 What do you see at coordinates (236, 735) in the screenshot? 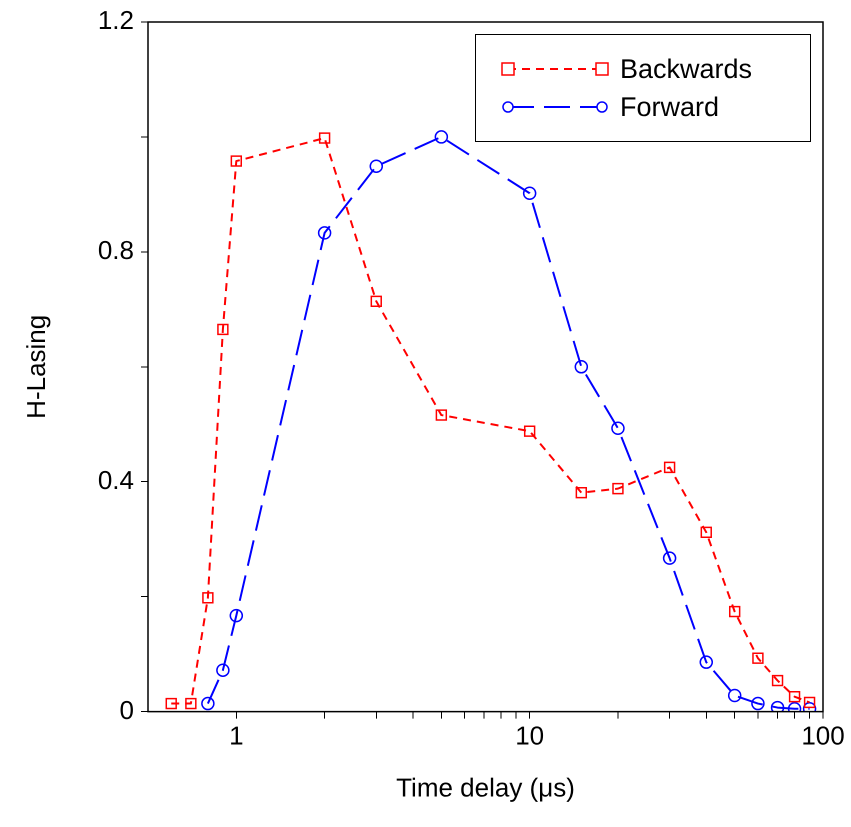
I see `x-tick-label: 1` at bounding box center [236, 735].